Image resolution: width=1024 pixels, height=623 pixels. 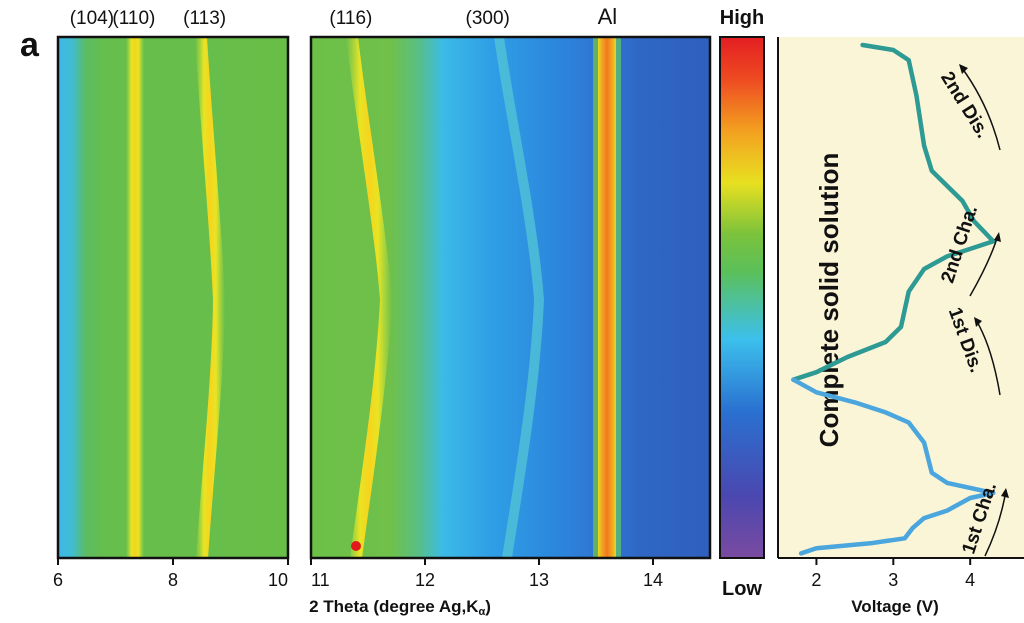 I want to click on theta-tick-8-label: 8, so click(x=173, y=580).